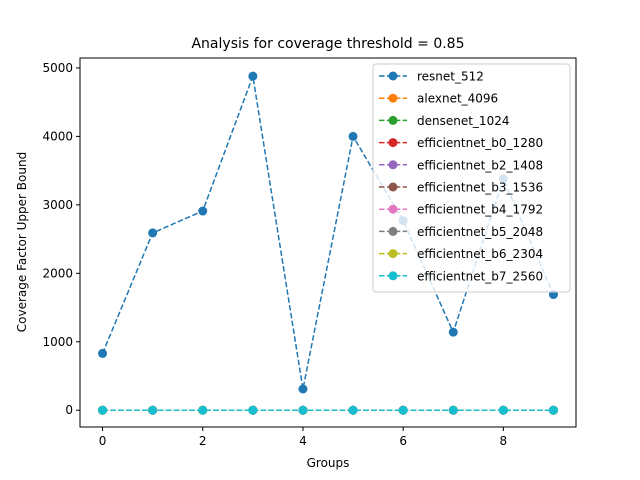 The width and height of the screenshot is (640, 480). What do you see at coordinates (480, 232) in the screenshot?
I see `legend-label: efficientnet_b5_2048` at bounding box center [480, 232].